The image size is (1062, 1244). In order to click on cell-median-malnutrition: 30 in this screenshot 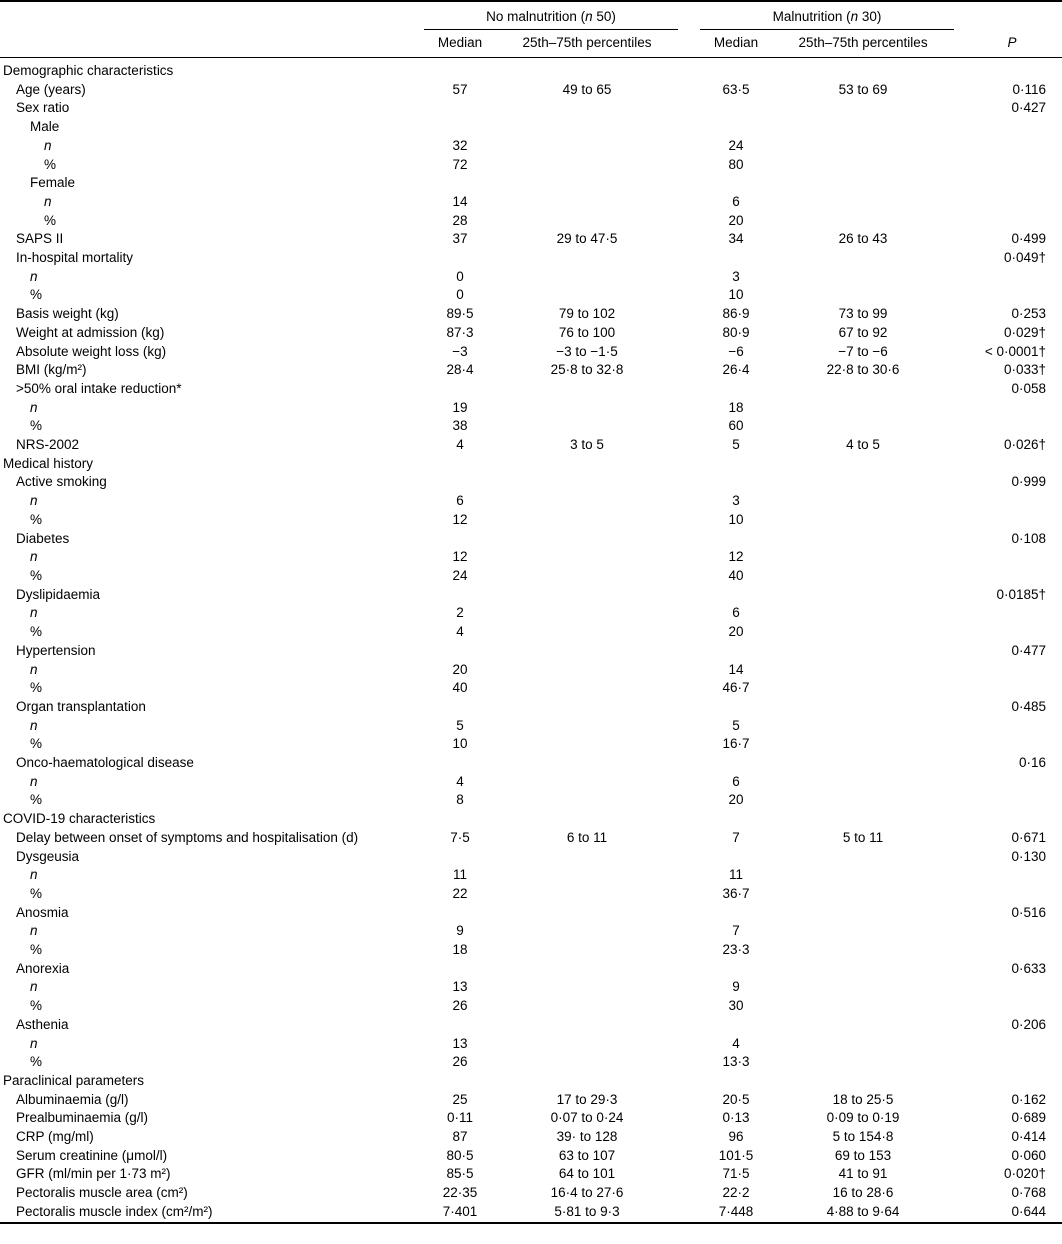, I will do `click(736, 1006)`.